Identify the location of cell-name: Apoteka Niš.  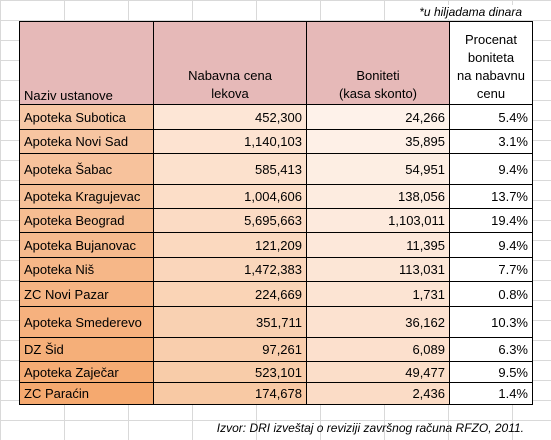
(86, 269).